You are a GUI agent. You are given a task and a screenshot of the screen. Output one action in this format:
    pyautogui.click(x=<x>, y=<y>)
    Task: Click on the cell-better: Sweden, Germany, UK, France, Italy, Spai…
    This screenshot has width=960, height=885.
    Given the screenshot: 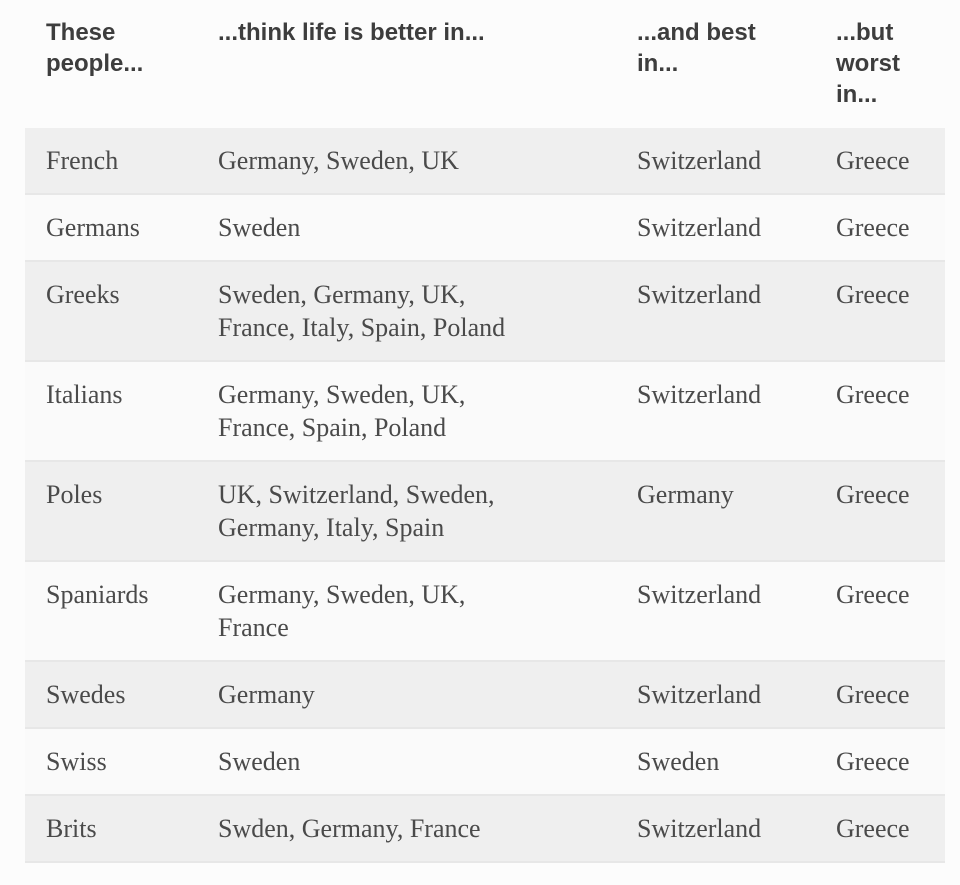 What is the action you would take?
    pyautogui.click(x=406, y=311)
    